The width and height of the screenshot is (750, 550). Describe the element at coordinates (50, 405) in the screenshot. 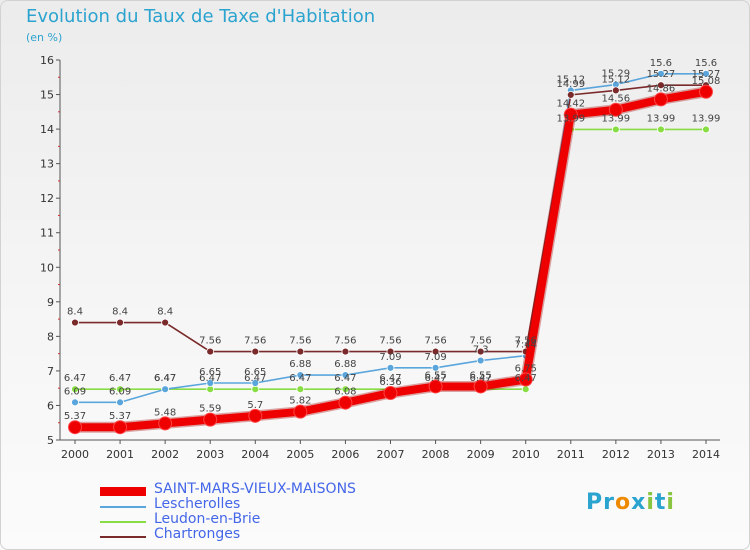

I see `y-tick-label: 6` at that location.